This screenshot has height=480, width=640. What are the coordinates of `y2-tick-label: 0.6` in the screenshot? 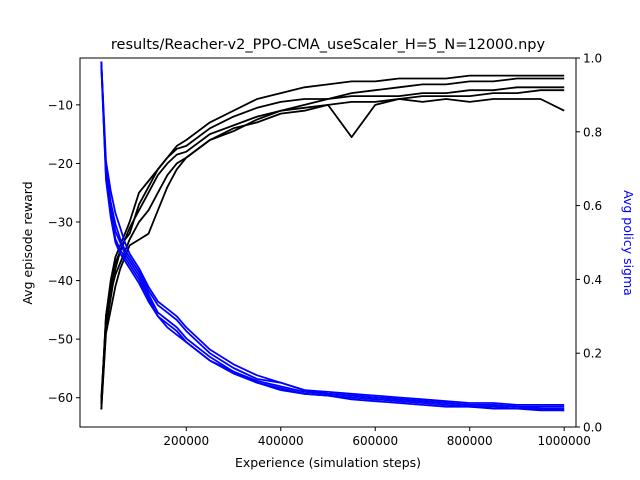 It's located at (592, 206).